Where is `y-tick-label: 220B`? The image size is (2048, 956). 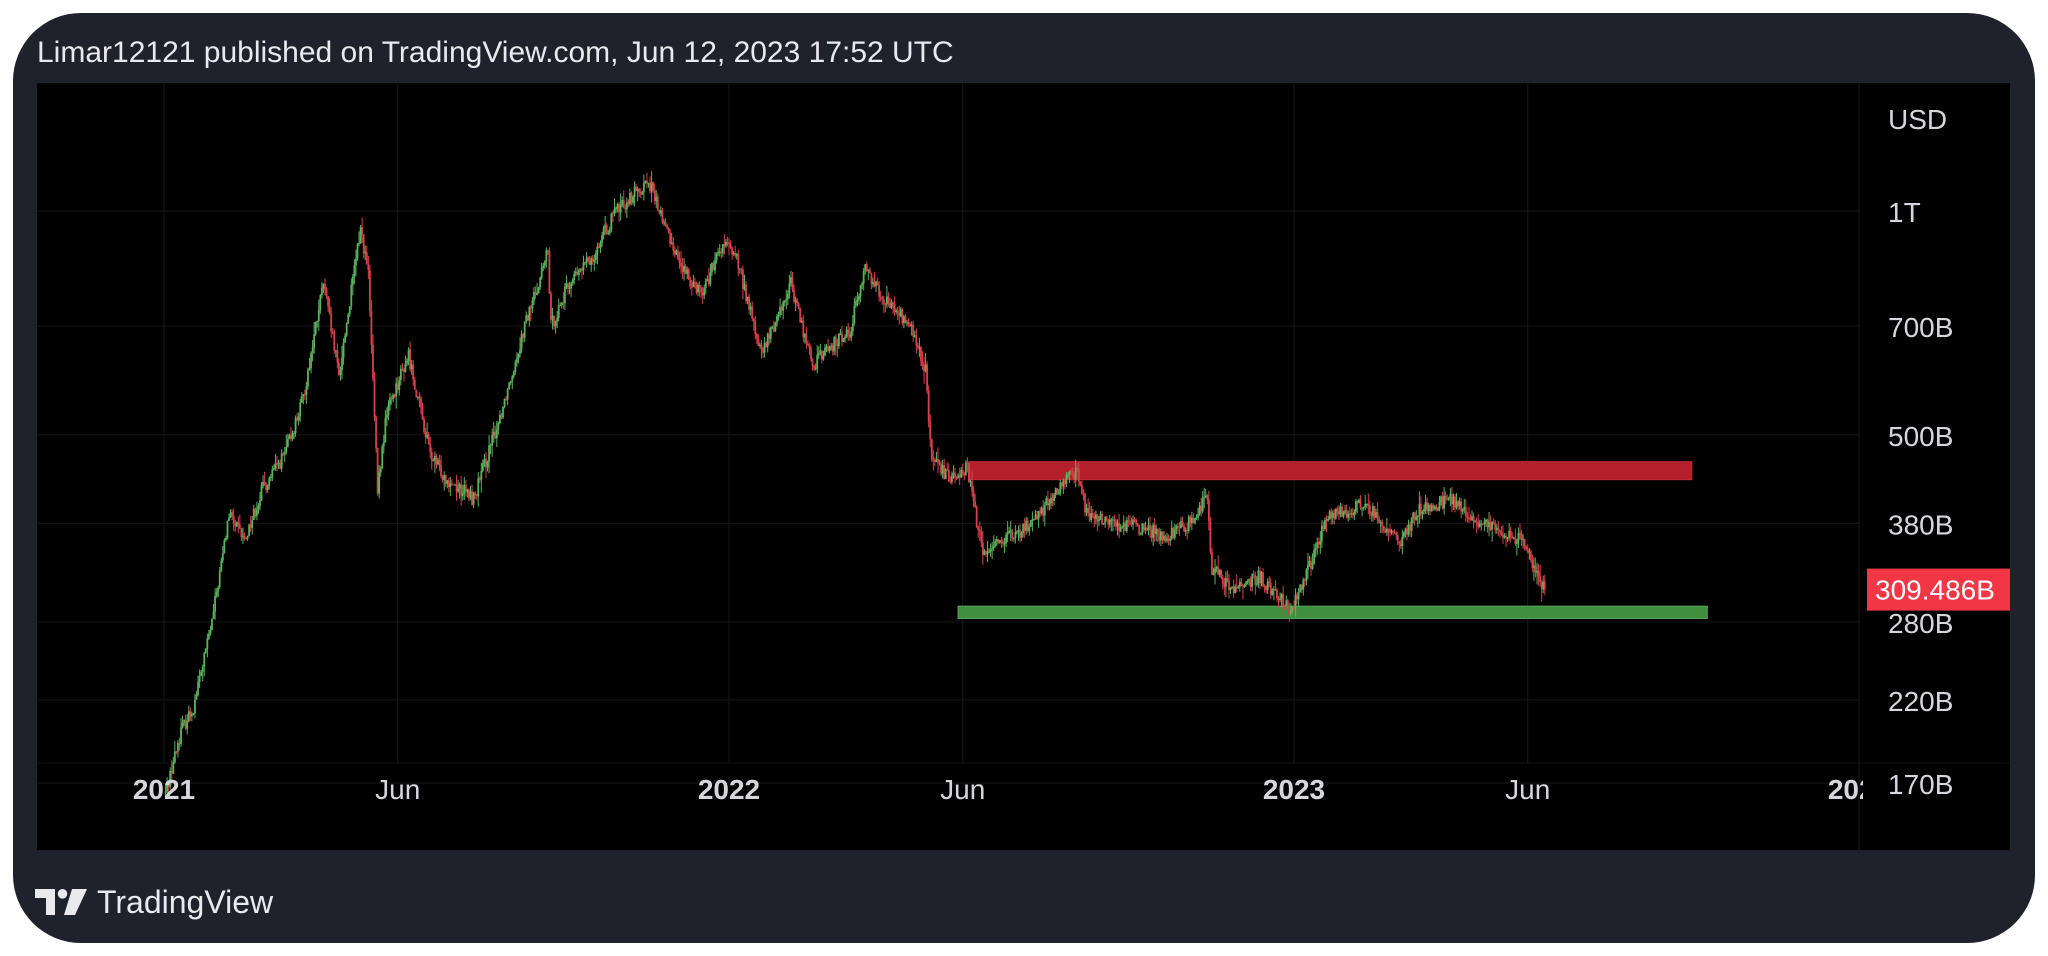 y-tick-label: 220B is located at coordinates (1920, 701).